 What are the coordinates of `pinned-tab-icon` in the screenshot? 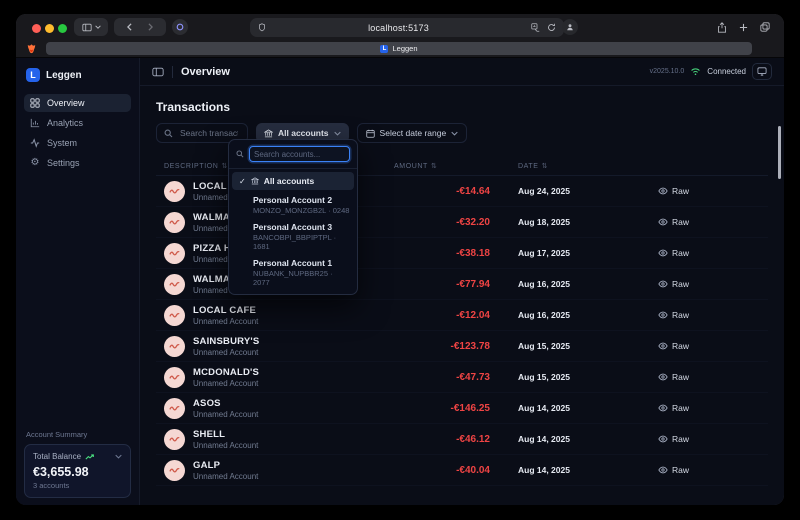 It's located at (31, 48).